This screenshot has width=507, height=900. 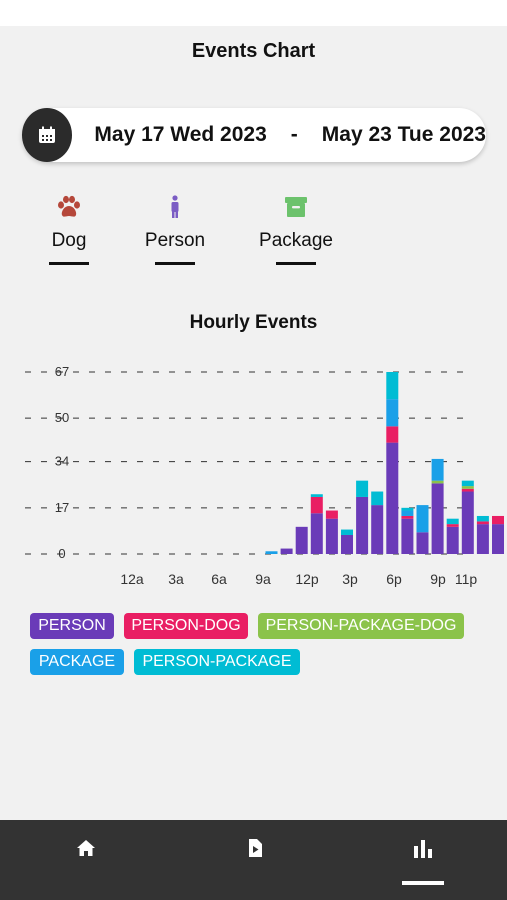 I want to click on y-tick-label: 0, so click(x=61, y=553).